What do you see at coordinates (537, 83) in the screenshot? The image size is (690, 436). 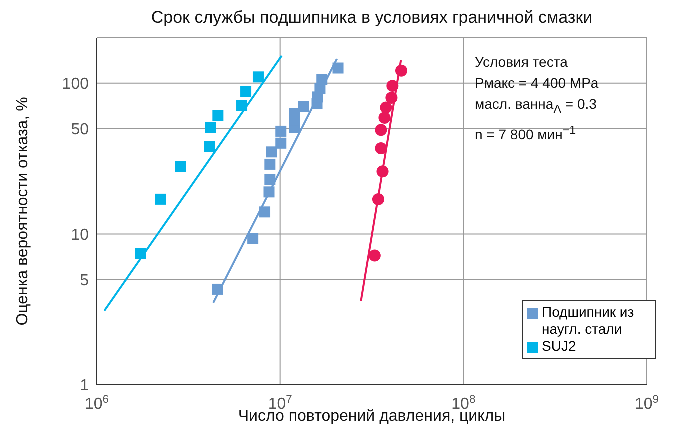 I see `annotation: Pмакс = 4 400 MPa` at bounding box center [537, 83].